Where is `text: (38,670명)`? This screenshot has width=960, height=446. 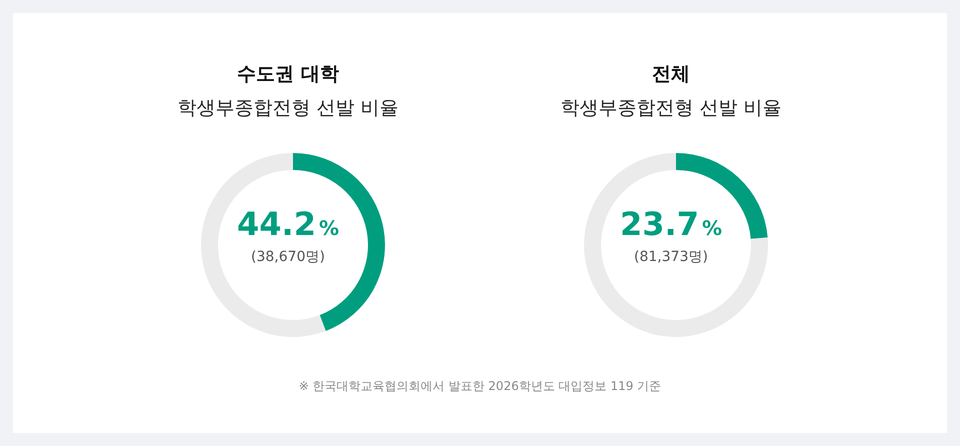
text: (38,670명) is located at coordinates (288, 257).